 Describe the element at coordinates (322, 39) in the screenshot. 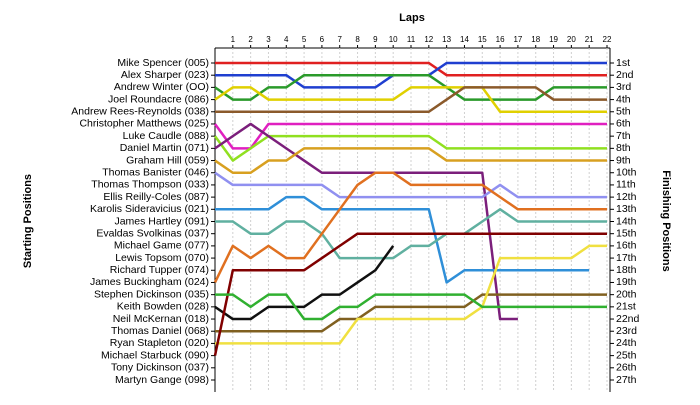

I see `x-tick-label: 6` at that location.